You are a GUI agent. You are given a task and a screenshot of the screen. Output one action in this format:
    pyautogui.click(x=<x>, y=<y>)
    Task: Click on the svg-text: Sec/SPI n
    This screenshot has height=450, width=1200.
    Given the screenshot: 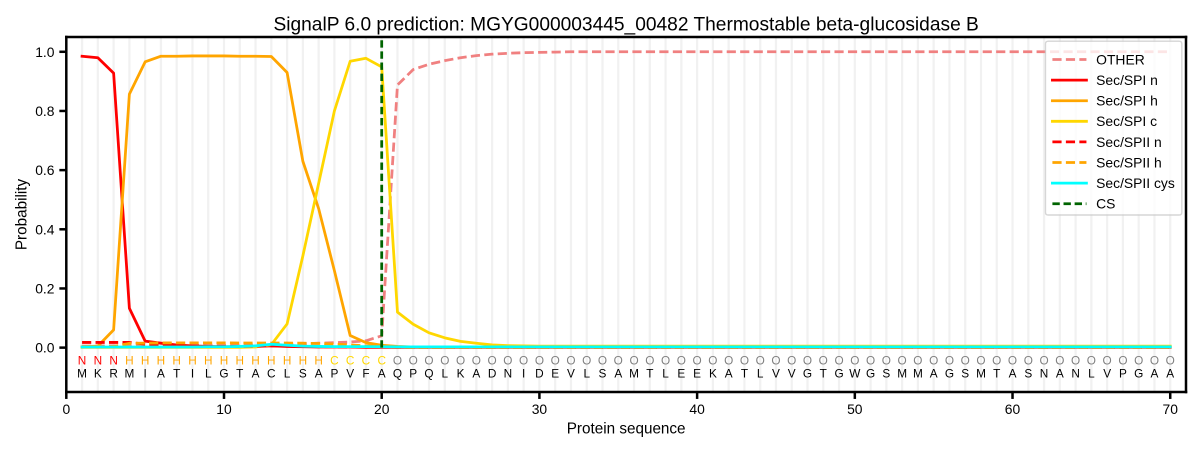 What is the action you would take?
    pyautogui.click(x=1127, y=80)
    